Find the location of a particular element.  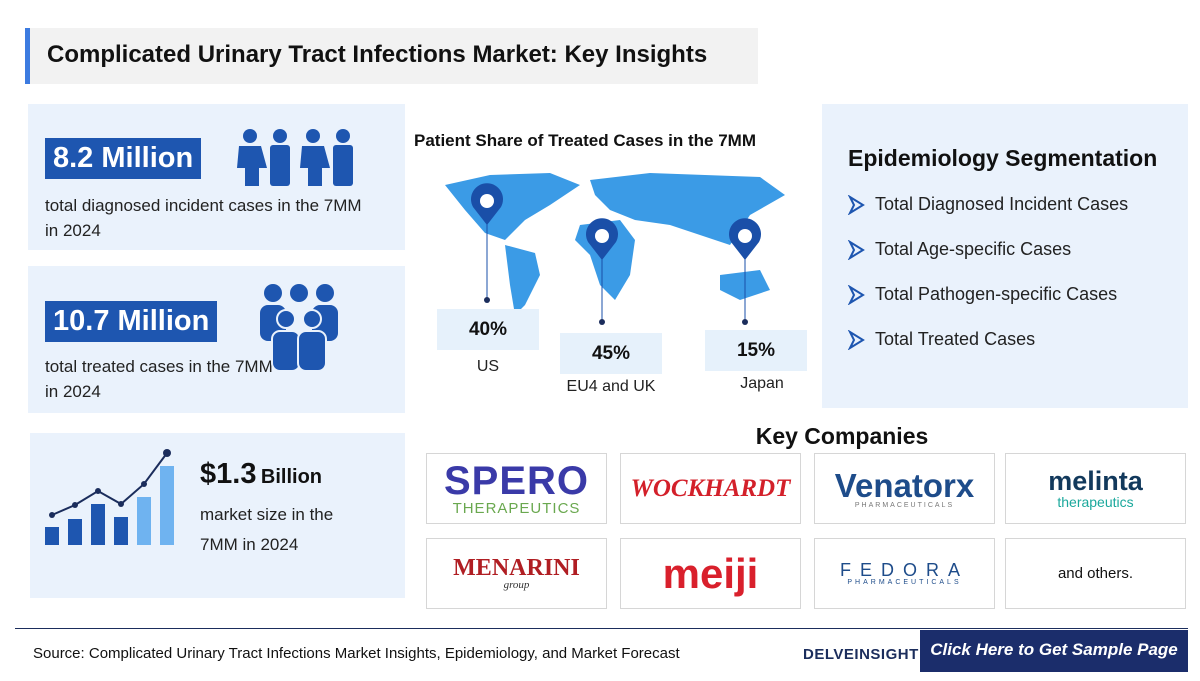

segment-item: Total Treated Cases is located at coordinates (955, 339).